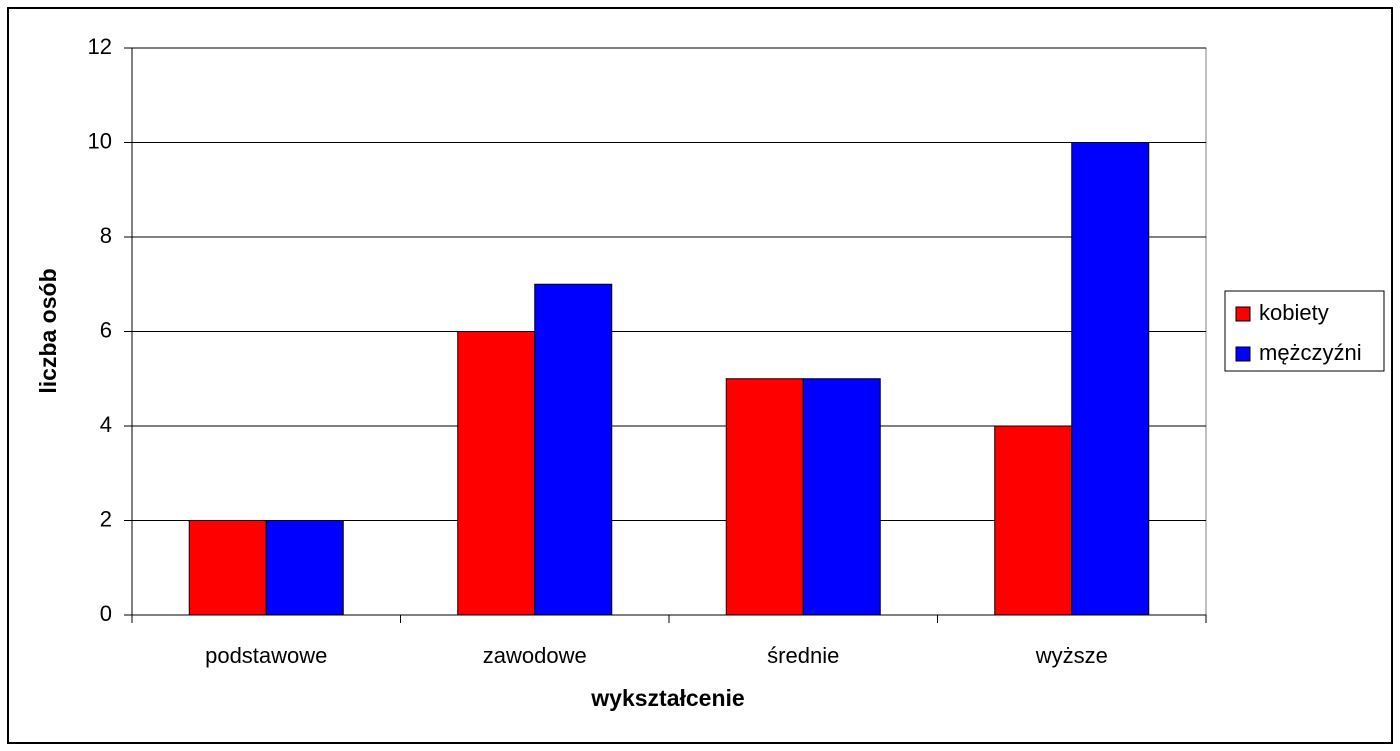  What do you see at coordinates (1310, 352) in the screenshot?
I see `legend-label: mężczyźni` at bounding box center [1310, 352].